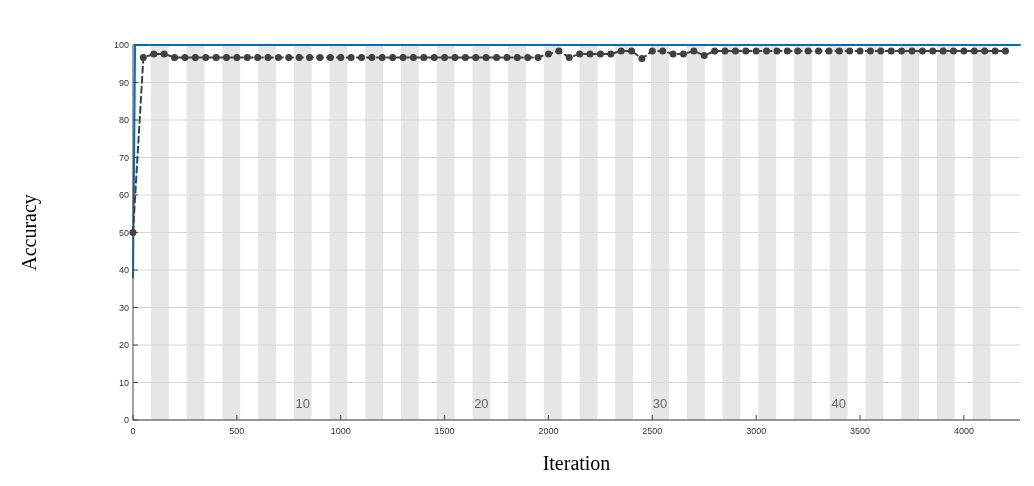 Image resolution: width=1034 pixels, height=486 pixels. I want to click on y-tick-label: 50, so click(123, 232).